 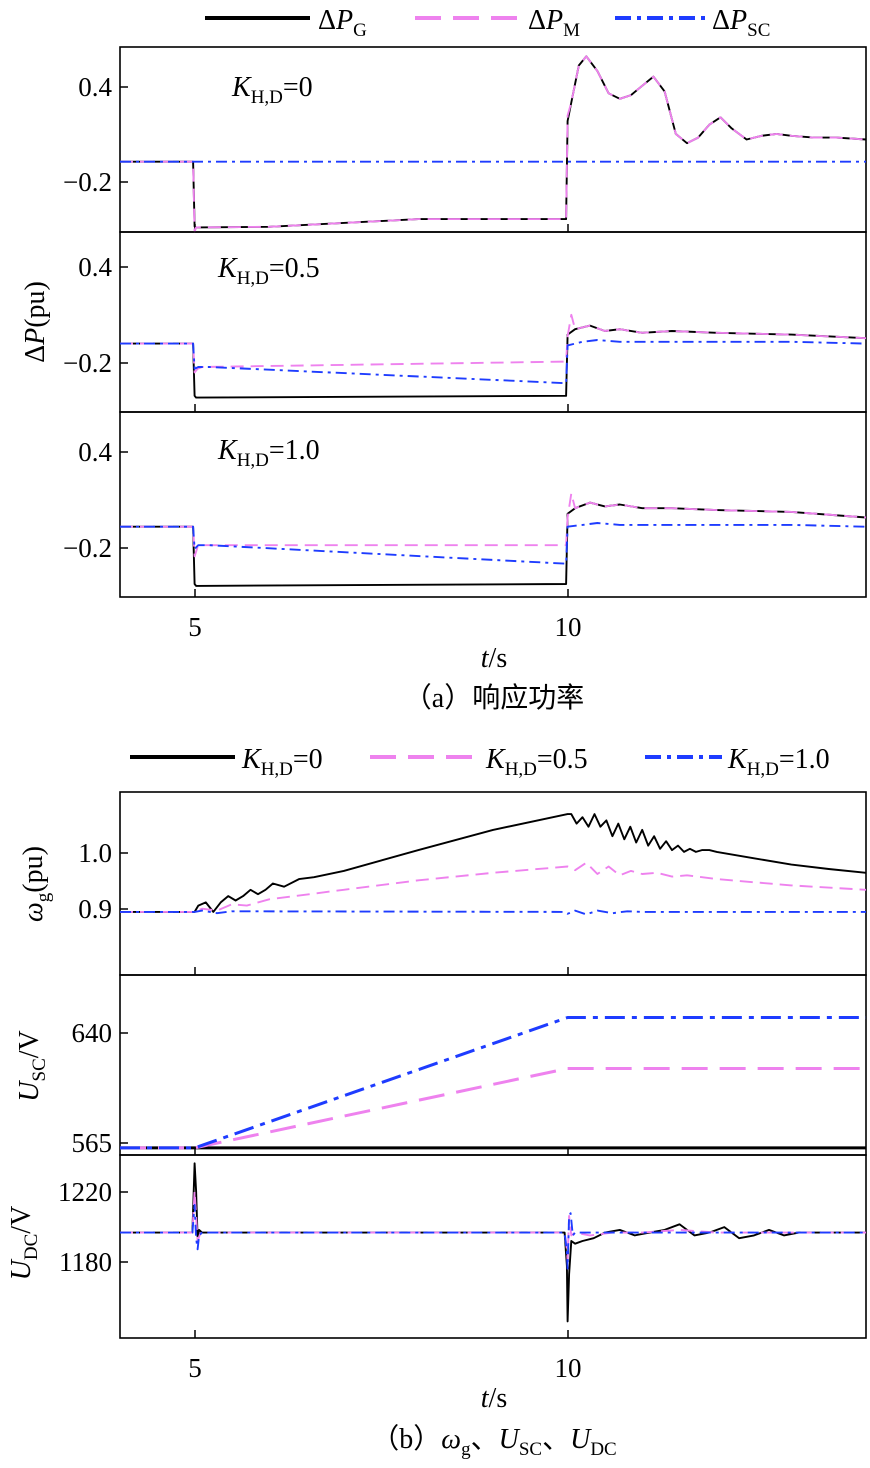 I want to click on panel-b2-ylabel: USC/V, so click(x=32, y=1065).